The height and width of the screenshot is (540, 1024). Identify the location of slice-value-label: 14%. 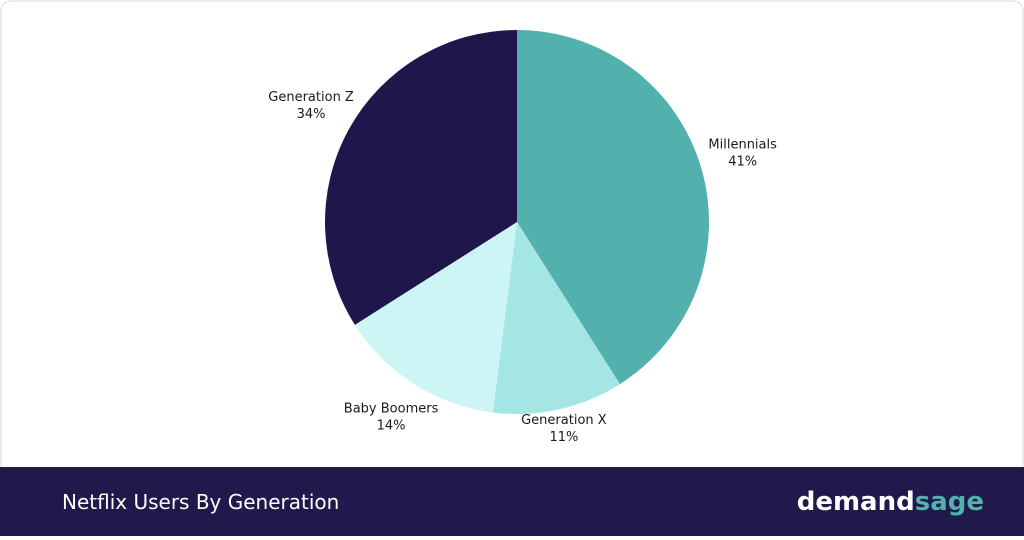
(391, 425).